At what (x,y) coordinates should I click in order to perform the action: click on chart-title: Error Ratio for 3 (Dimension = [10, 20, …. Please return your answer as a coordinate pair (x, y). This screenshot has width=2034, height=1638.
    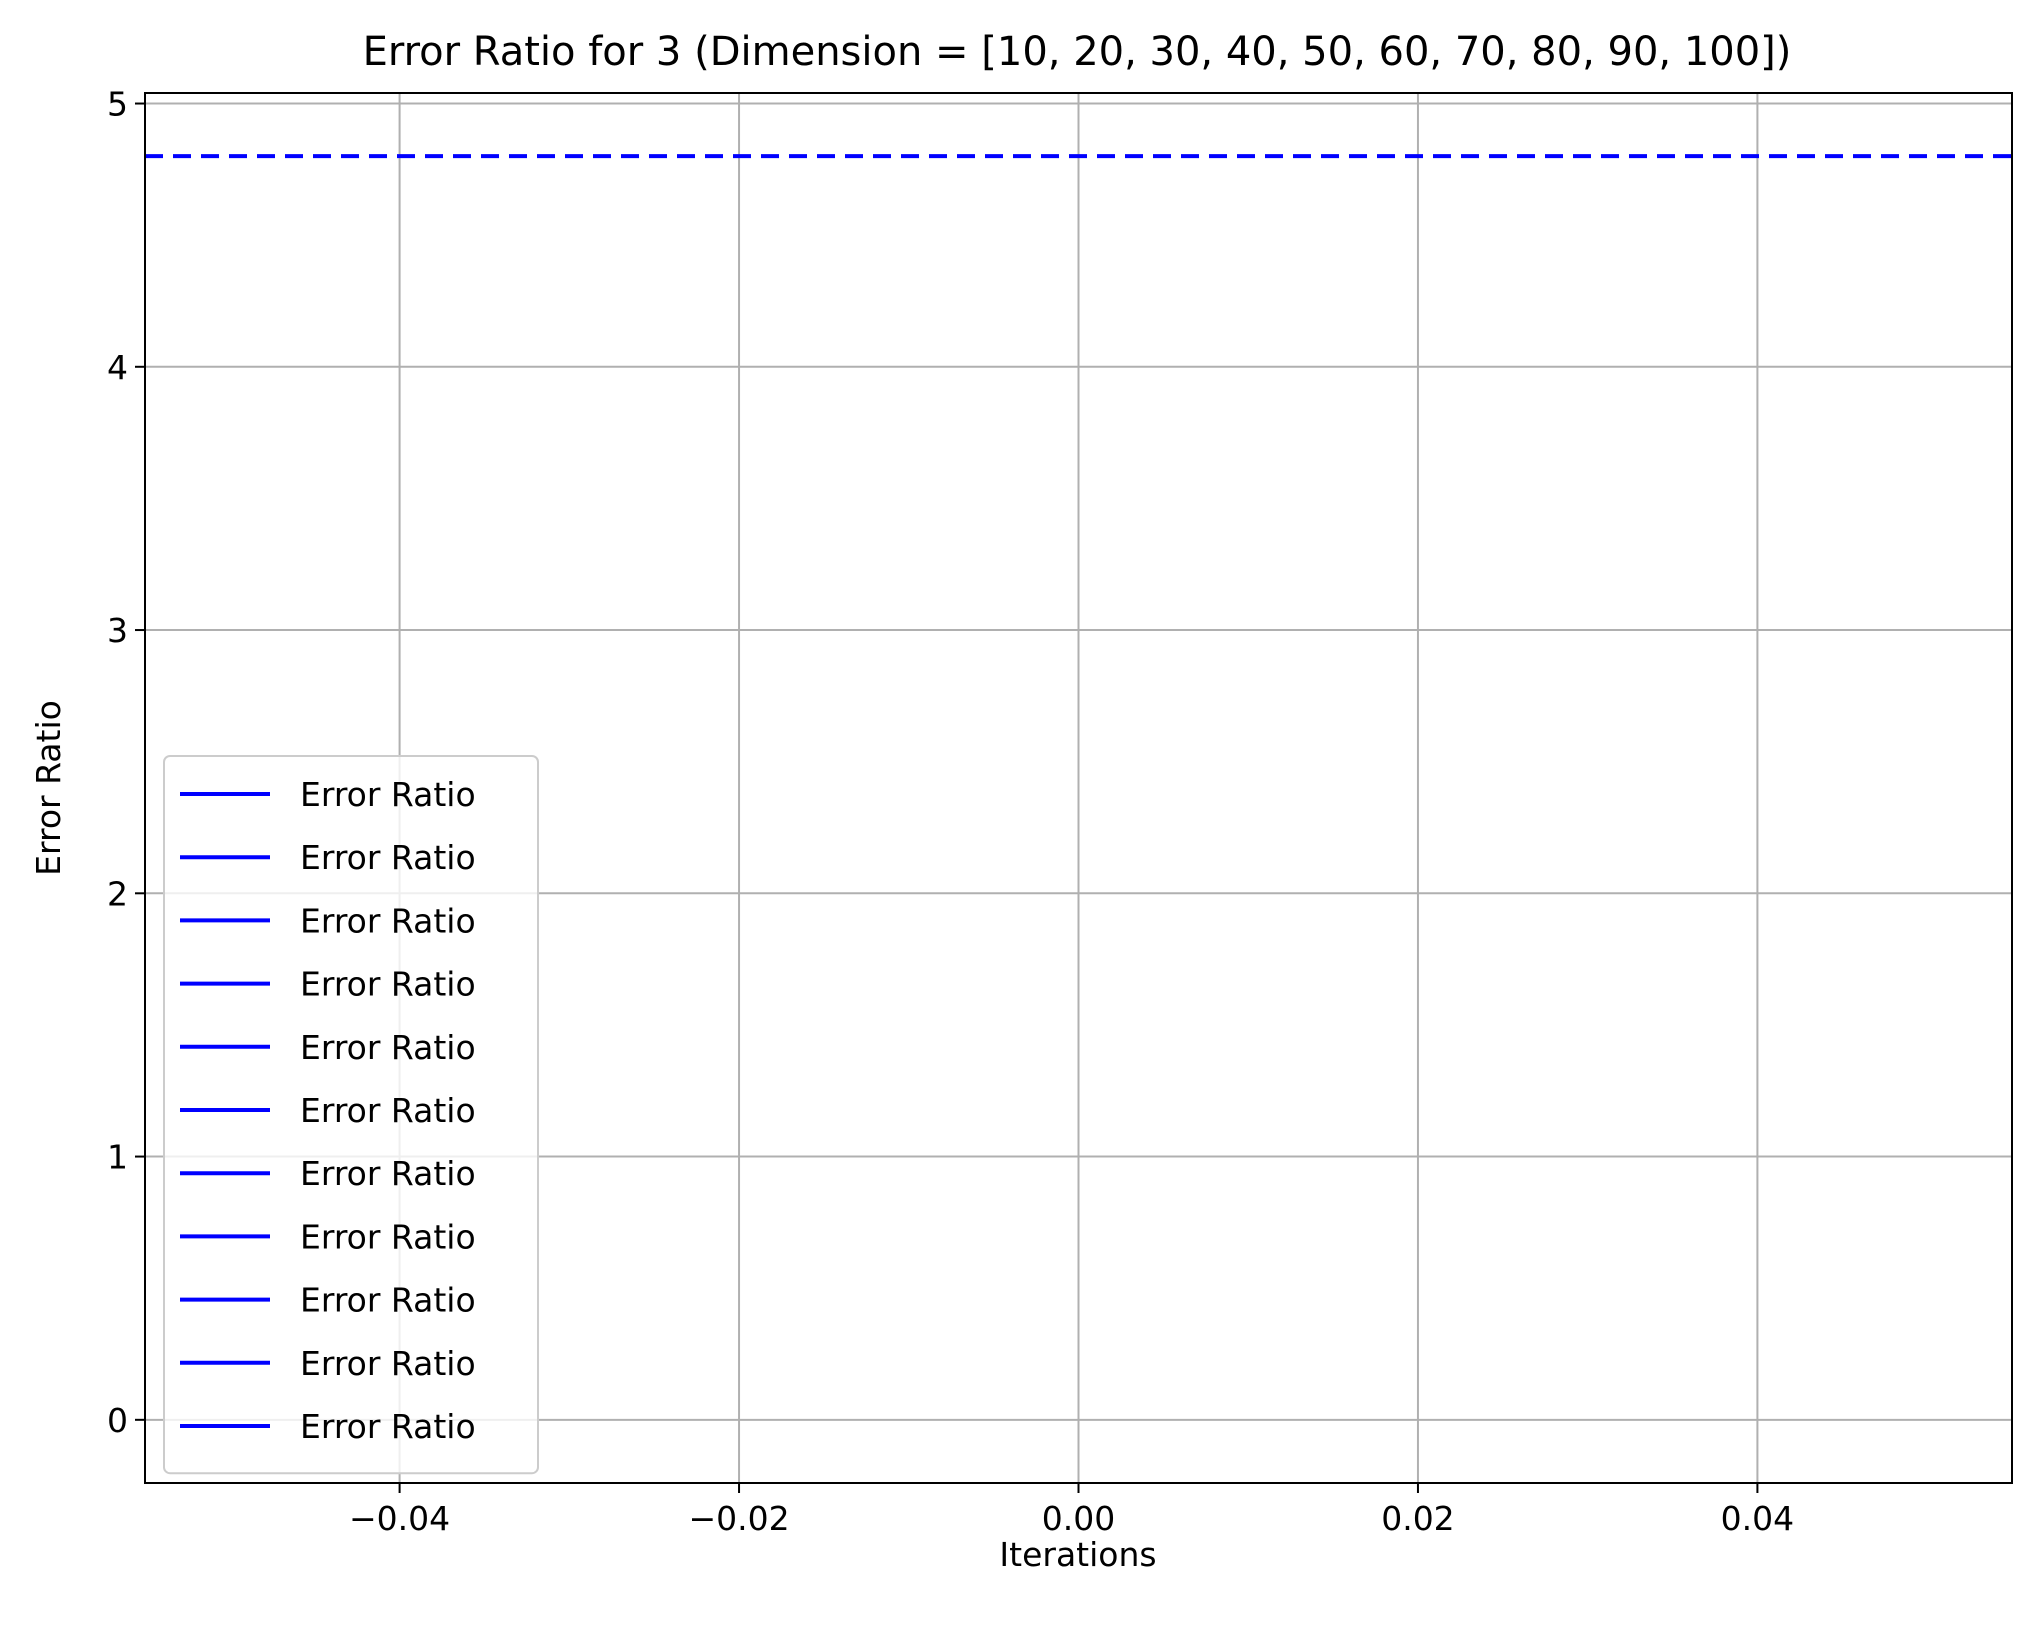
    Looking at the image, I should click on (1077, 52).